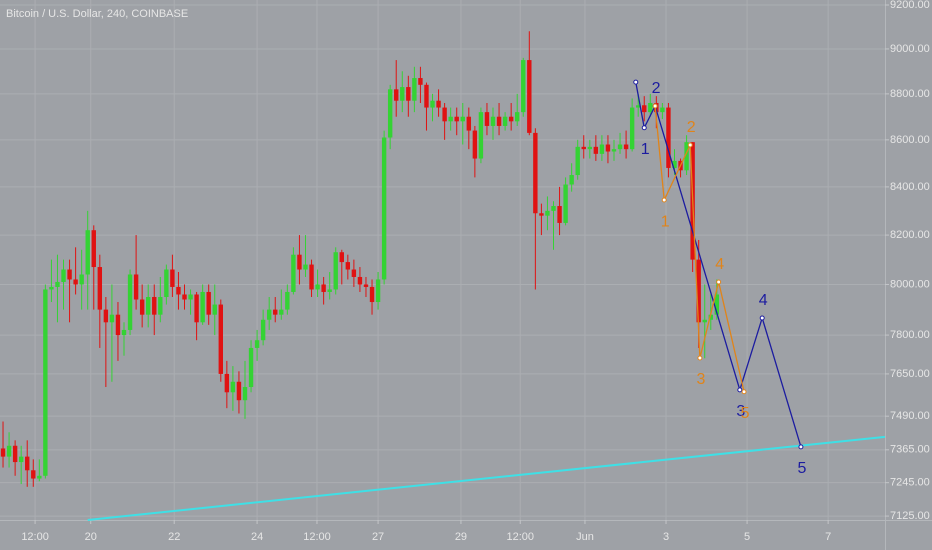  I want to click on y-tick-label: 7365.00, so click(910, 450).